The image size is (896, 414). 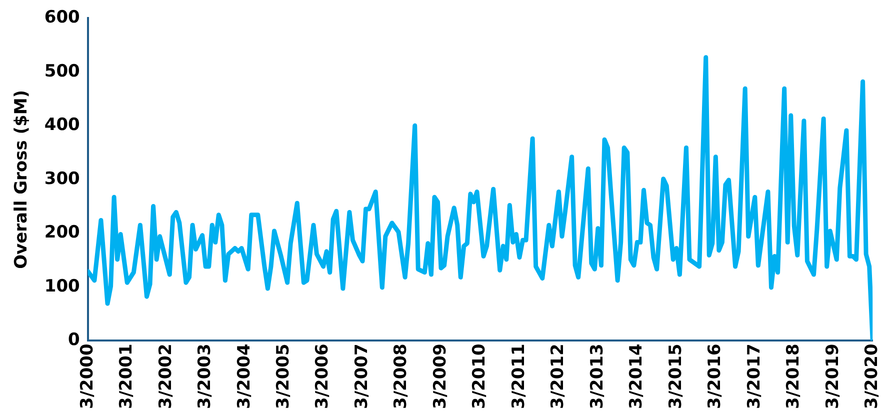 What do you see at coordinates (62, 178) in the screenshot?
I see `y-tick-label: 300` at bounding box center [62, 178].